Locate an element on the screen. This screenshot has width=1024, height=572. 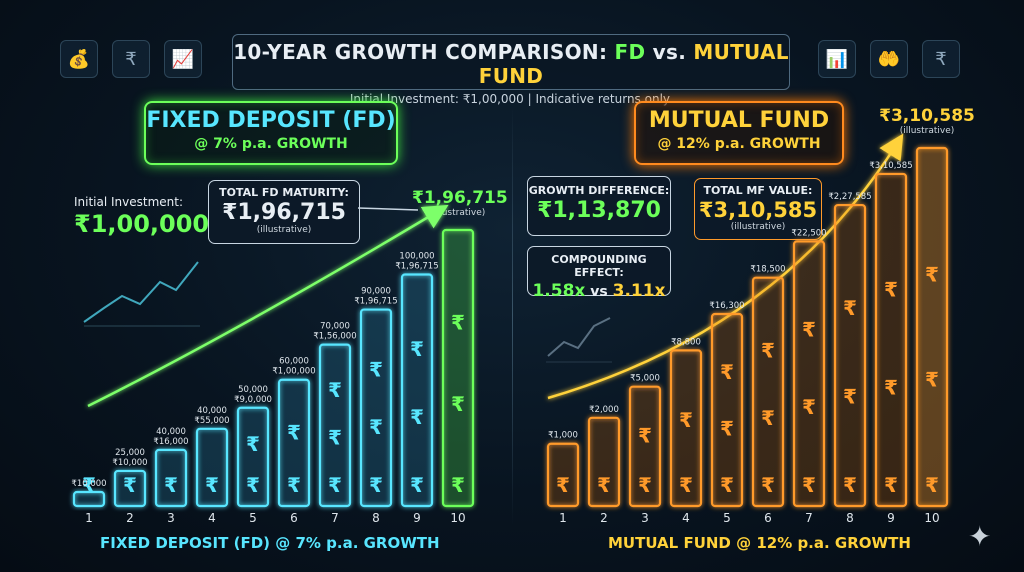
mf-rate: @ 12% p.a. GROWTH is located at coordinates (739, 144).